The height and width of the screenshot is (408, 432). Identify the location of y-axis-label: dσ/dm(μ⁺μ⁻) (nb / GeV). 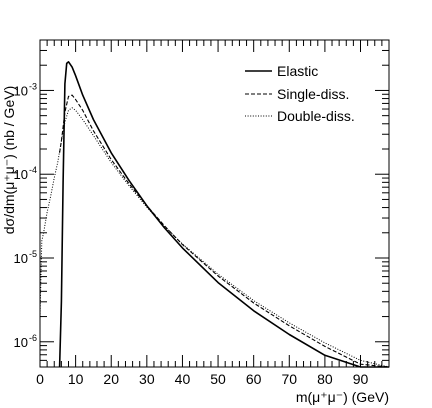
(9, 160).